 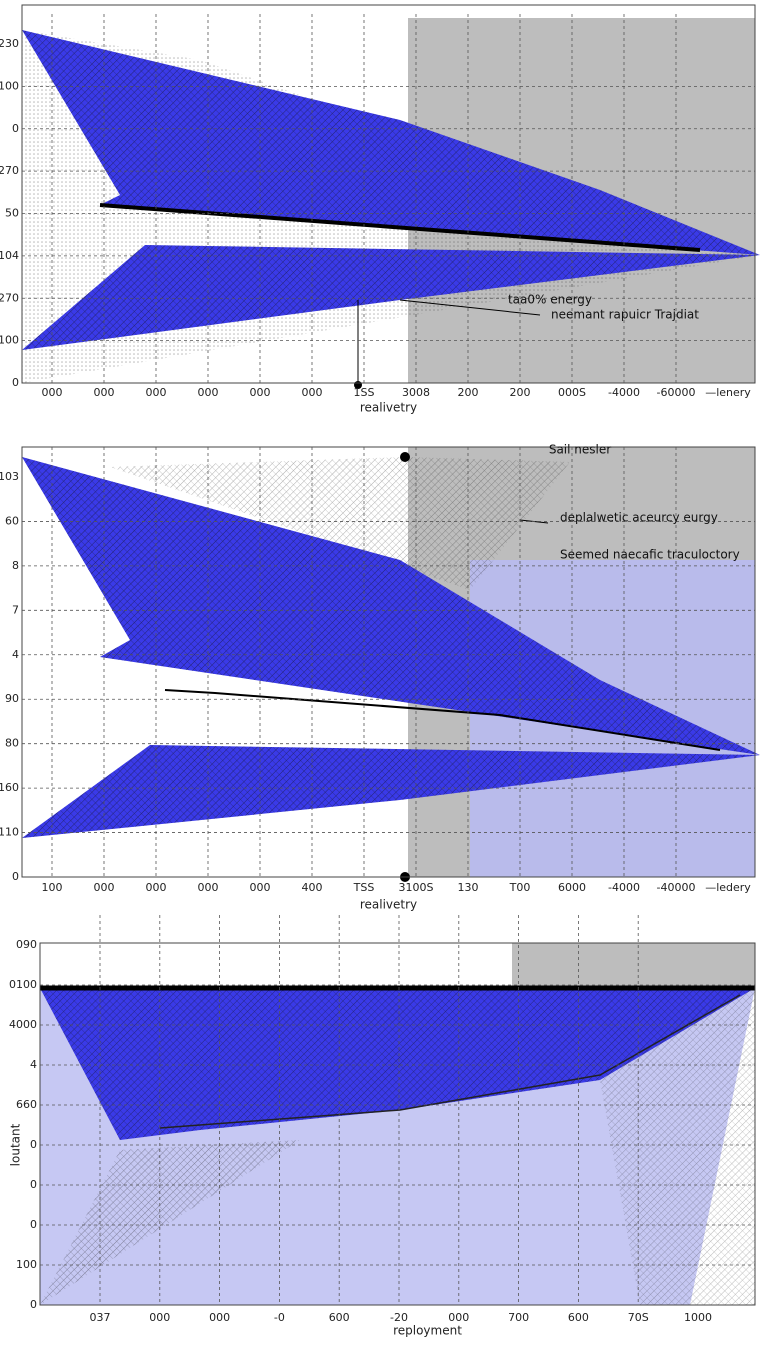 What do you see at coordinates (468, 887) in the screenshot?
I see `x-tick-label: 130` at bounding box center [468, 887].